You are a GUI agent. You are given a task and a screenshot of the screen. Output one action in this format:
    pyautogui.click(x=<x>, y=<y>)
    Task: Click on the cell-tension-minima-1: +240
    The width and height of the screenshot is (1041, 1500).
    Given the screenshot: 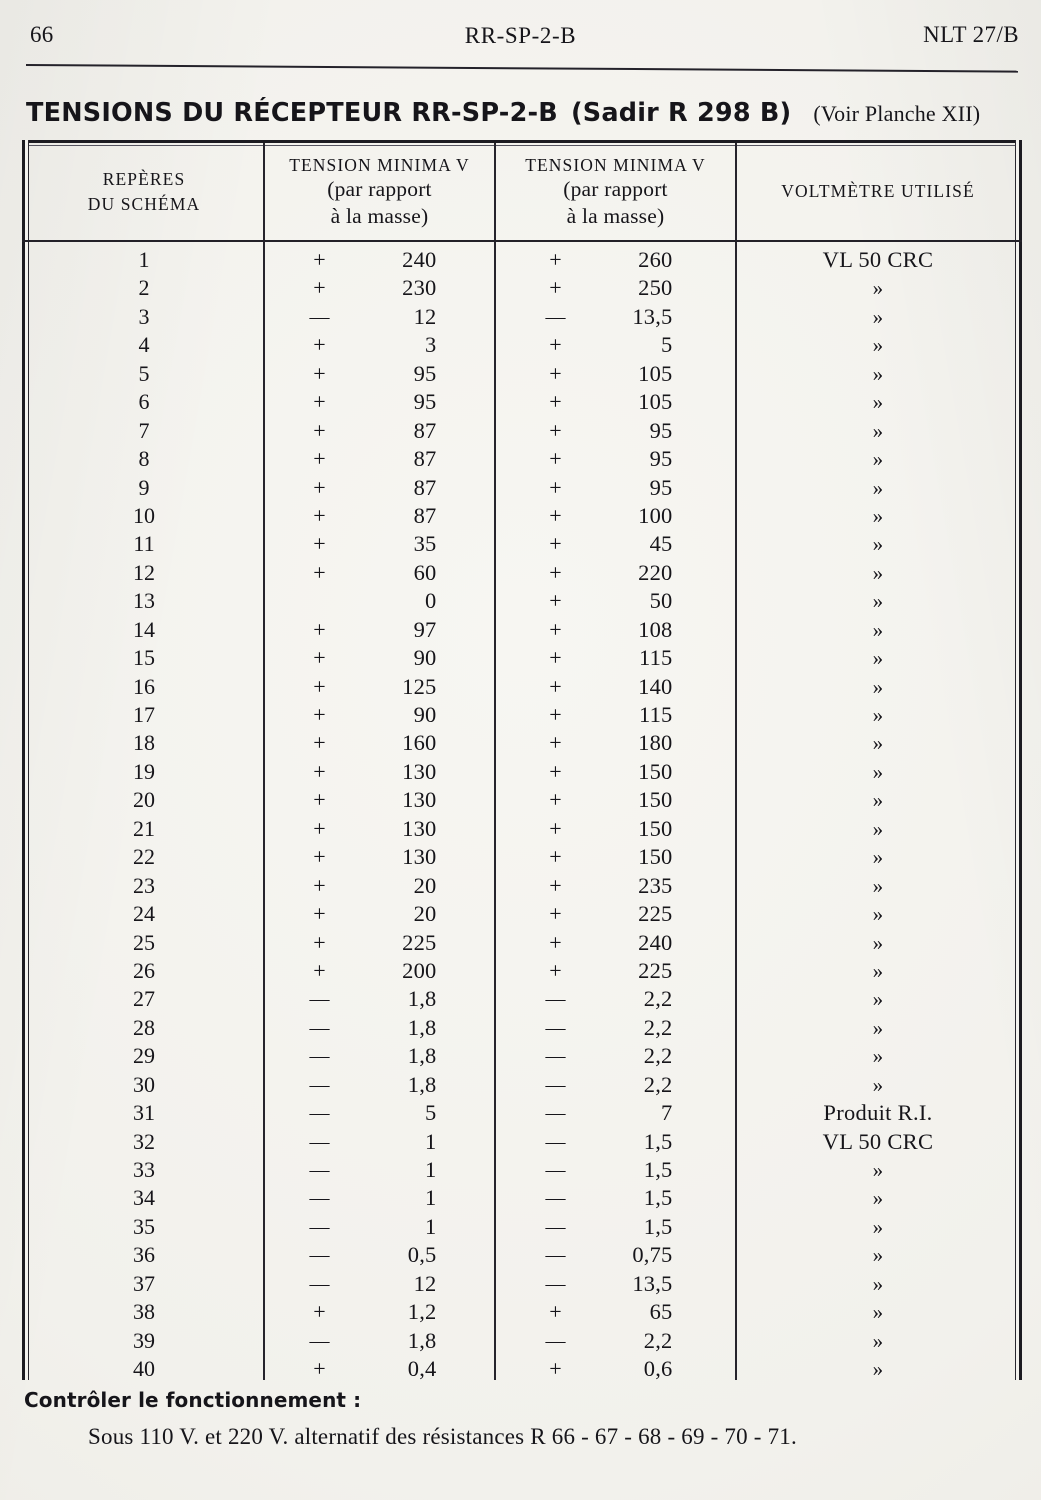 What is the action you would take?
    pyautogui.click(x=379, y=260)
    